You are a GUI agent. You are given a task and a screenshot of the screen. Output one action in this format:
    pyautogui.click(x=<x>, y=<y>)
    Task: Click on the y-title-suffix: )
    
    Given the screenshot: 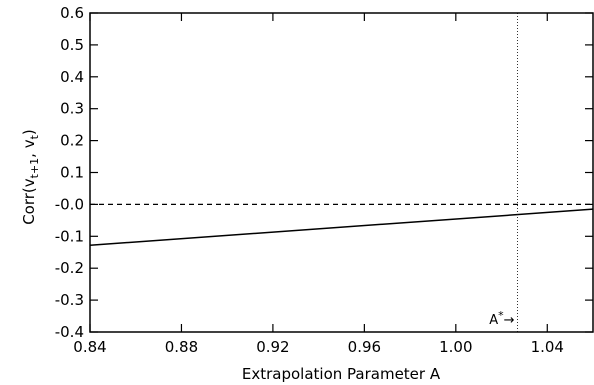 What is the action you would take?
    pyautogui.click(x=29, y=132)
    